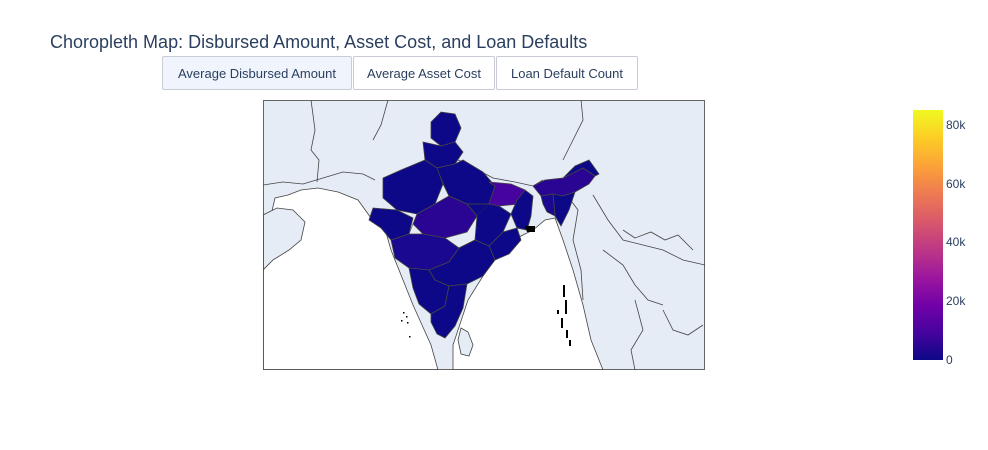 This screenshot has width=988, height=450. I want to click on colorbar-gradient, so click(928, 235).